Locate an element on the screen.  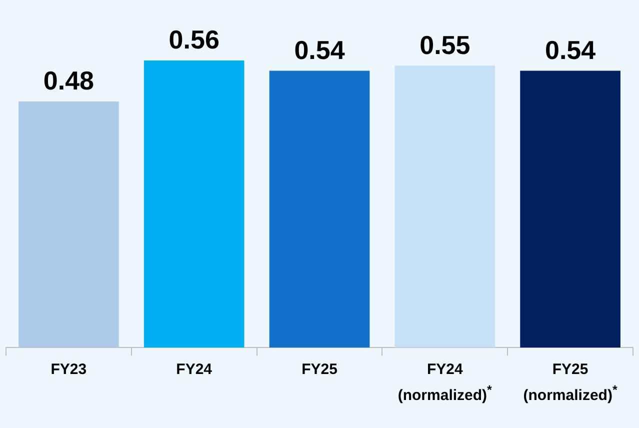
data-label: 0.55 is located at coordinates (445, 45).